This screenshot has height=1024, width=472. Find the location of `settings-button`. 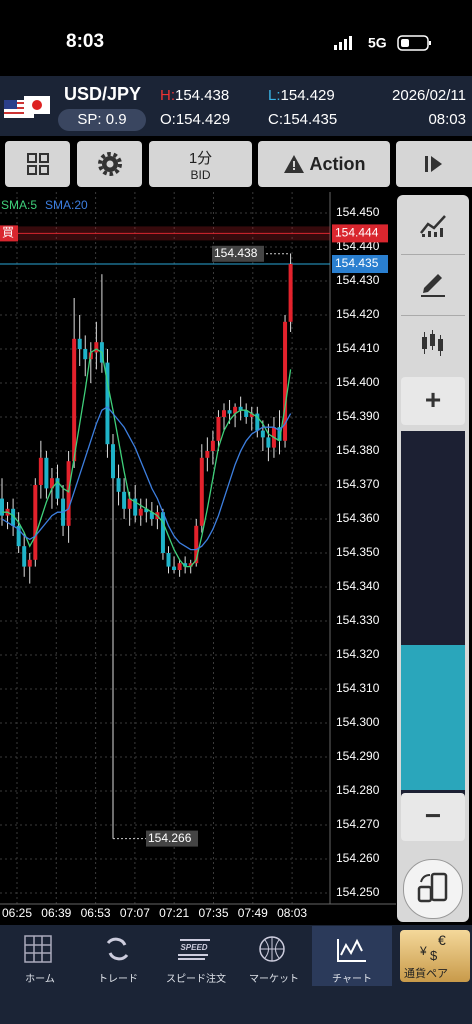

settings-button is located at coordinates (109, 164).